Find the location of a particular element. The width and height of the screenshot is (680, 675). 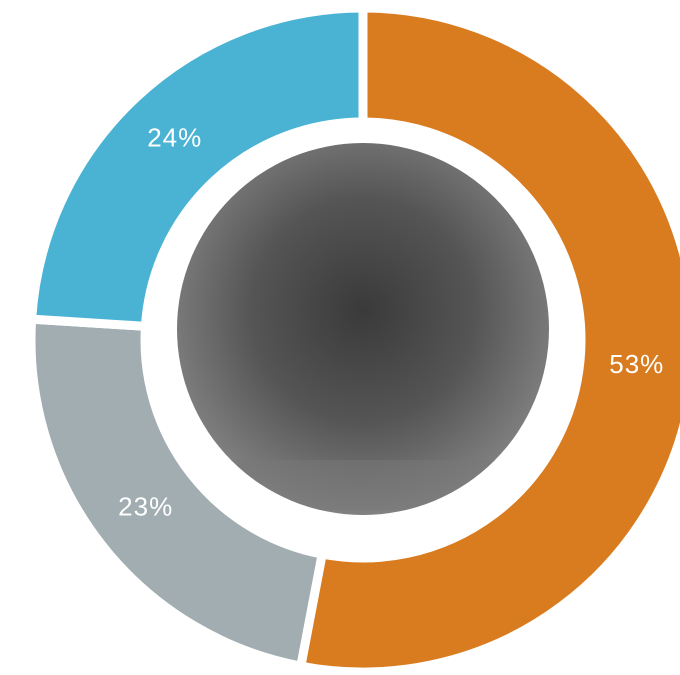

value-label: 53% is located at coordinates (636, 364).